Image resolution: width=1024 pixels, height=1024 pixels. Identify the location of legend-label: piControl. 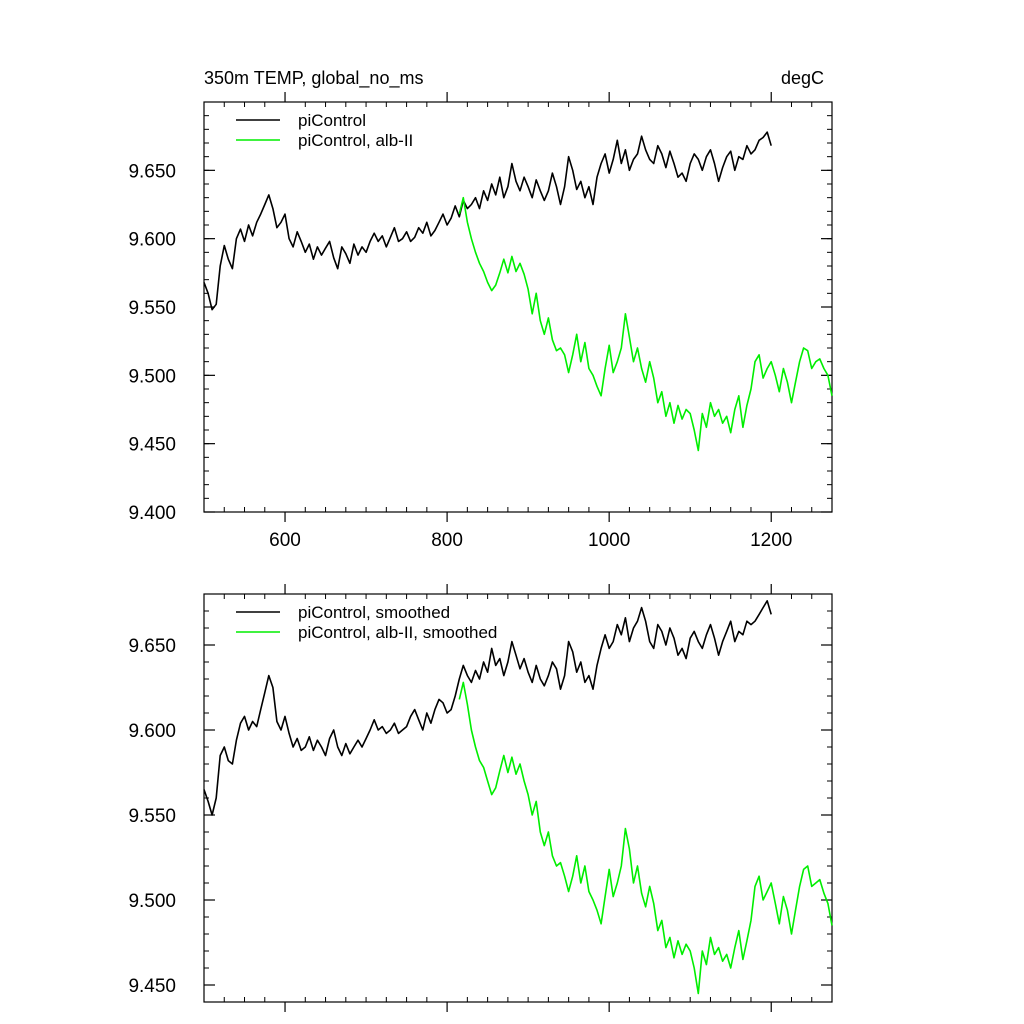
(332, 120).